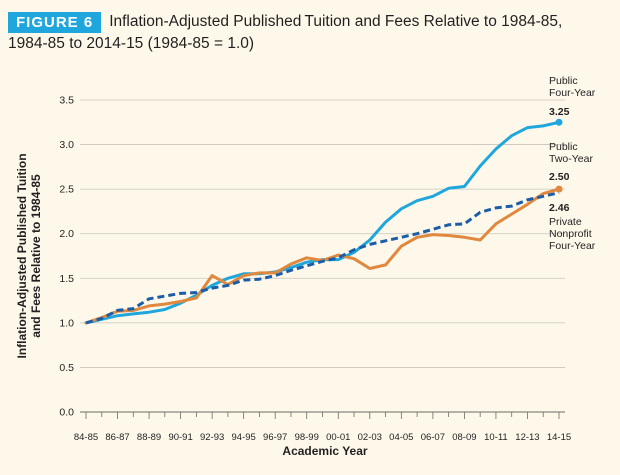 The image size is (620, 475). I want to click on figure-badge: FIGURE 6, so click(55, 22).